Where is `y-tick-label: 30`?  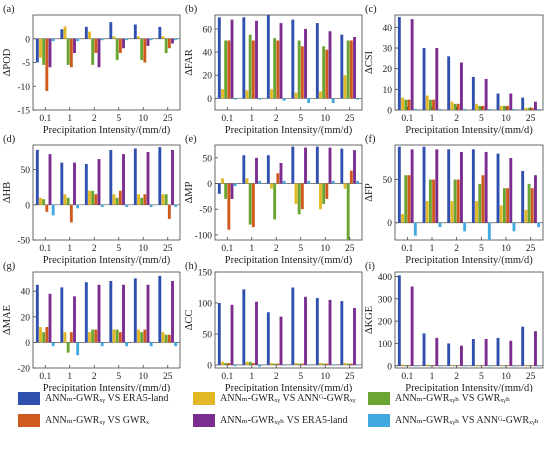 y-tick-label: 30 is located at coordinates (388, 50).